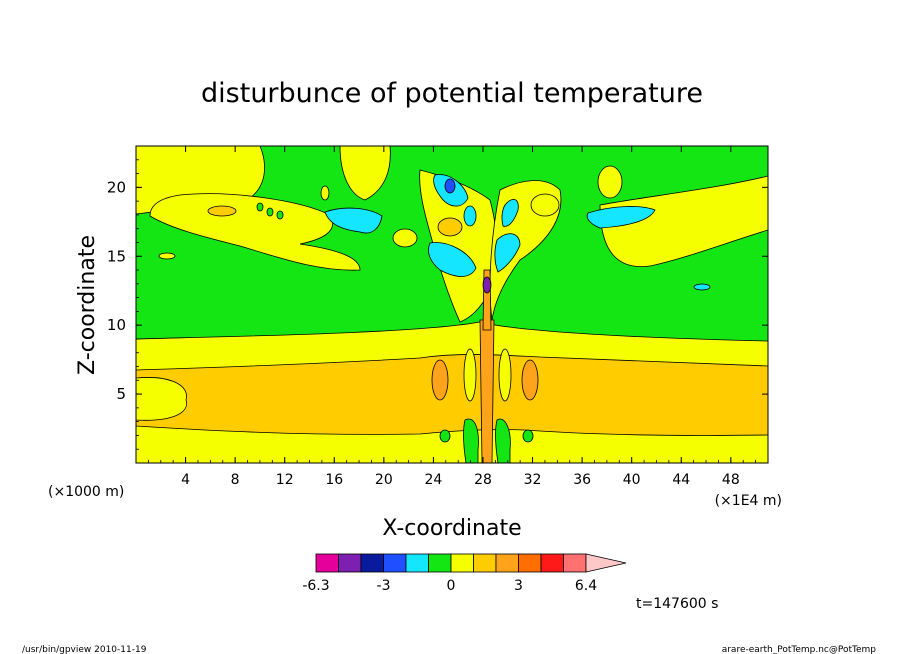  Describe the element at coordinates (87, 305) in the screenshot. I see `y-axis-title: Z-coordinate` at that location.